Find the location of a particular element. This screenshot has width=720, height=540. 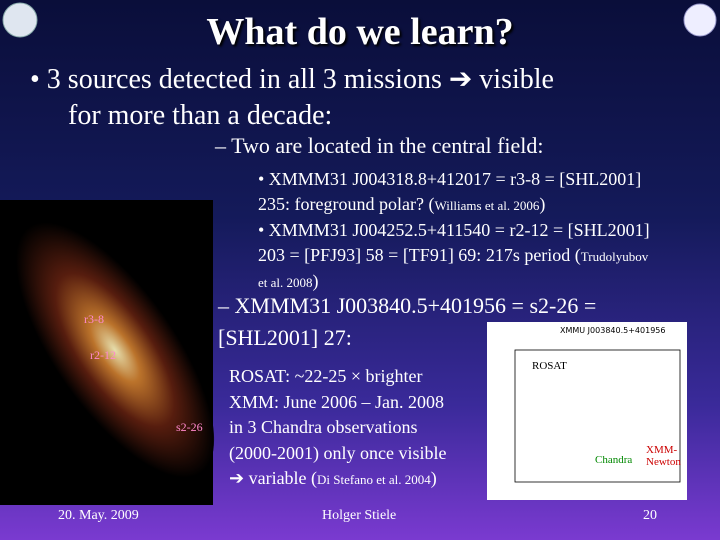

bullet-line: for more than a decade: is located at coordinates (200, 115).